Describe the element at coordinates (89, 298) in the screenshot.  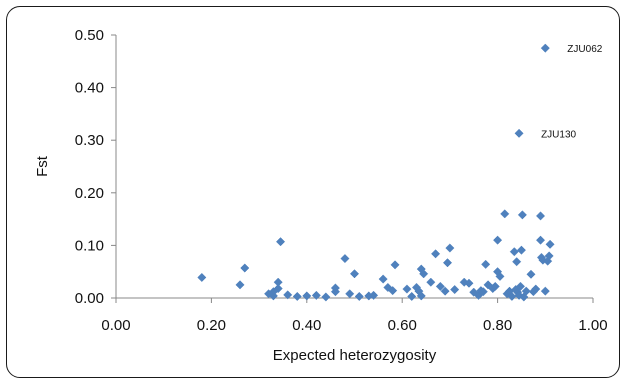
I see `y-tick-label: 0.00` at that location.